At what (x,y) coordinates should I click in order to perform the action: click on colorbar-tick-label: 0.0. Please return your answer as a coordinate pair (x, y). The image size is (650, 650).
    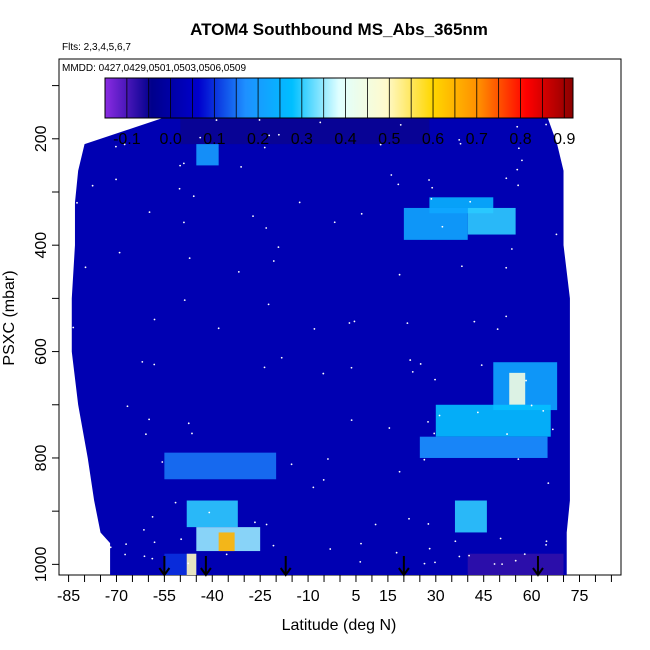
    Looking at the image, I should click on (170, 139).